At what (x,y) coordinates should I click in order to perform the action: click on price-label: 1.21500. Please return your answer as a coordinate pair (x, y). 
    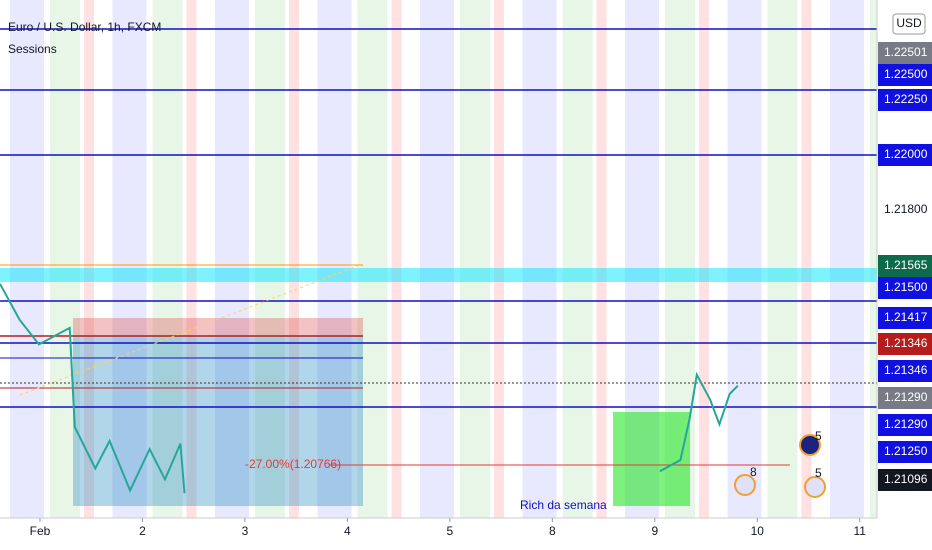
    Looking at the image, I should click on (906, 287).